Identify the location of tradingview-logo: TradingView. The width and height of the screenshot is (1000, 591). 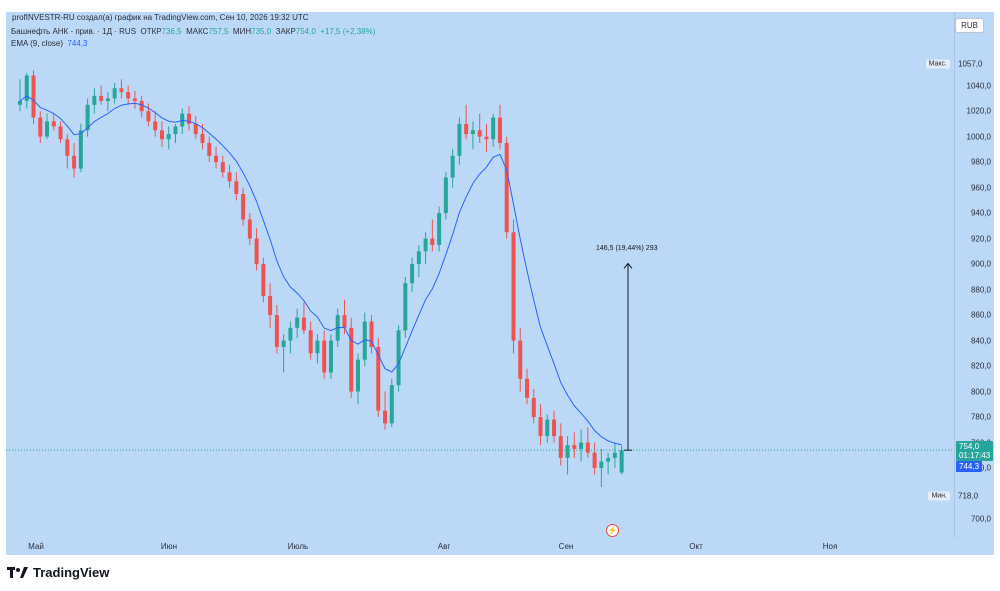
(58, 572).